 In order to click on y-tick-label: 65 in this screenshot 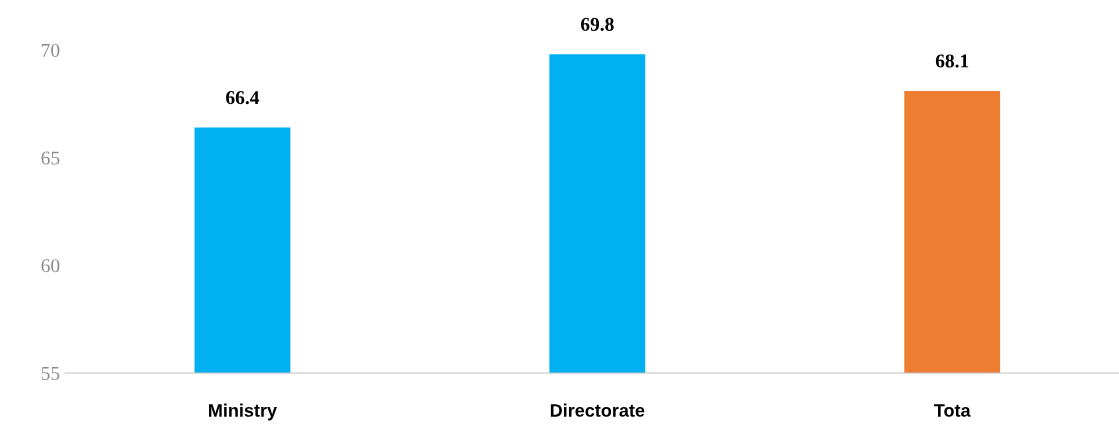, I will do `click(50, 158)`.